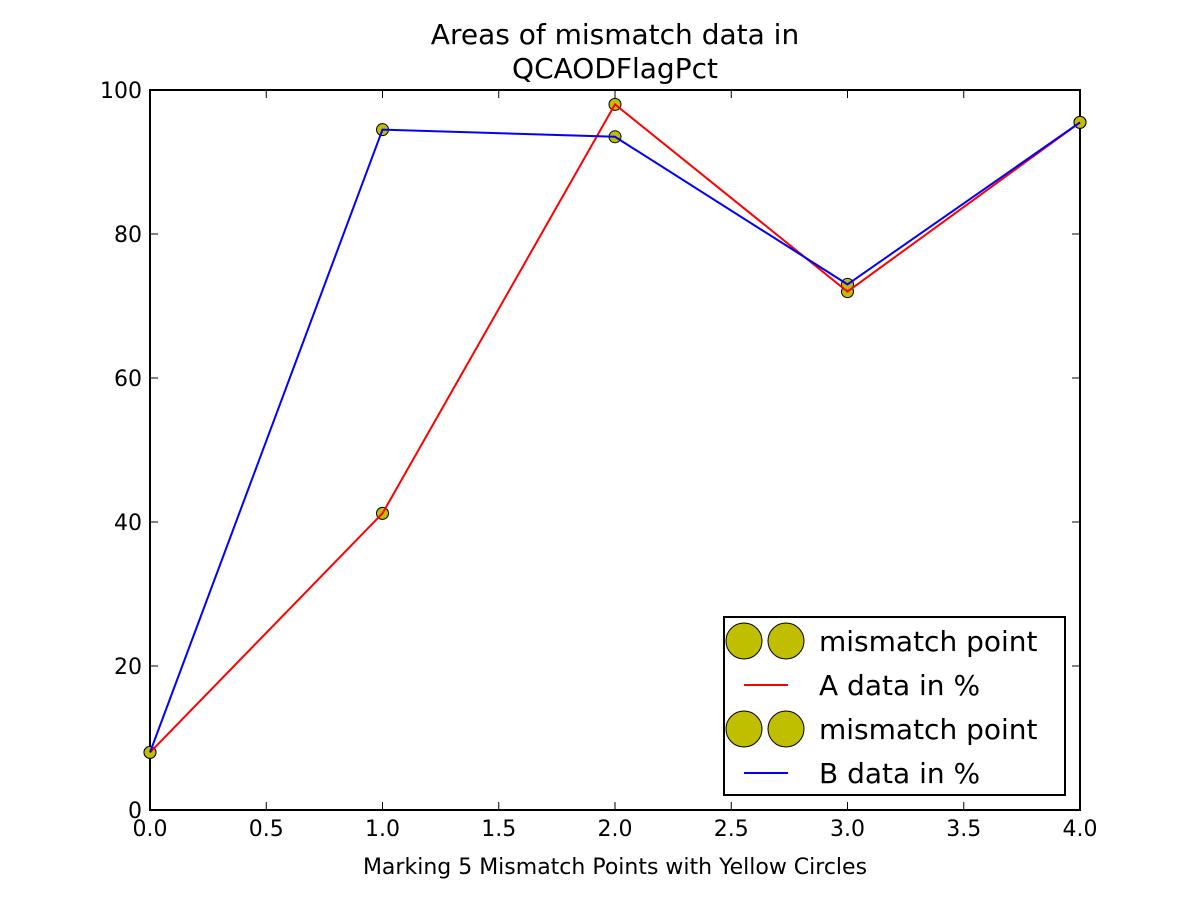  Describe the element at coordinates (731, 829) in the screenshot. I see `x-tick-label-5: 2.5` at that location.